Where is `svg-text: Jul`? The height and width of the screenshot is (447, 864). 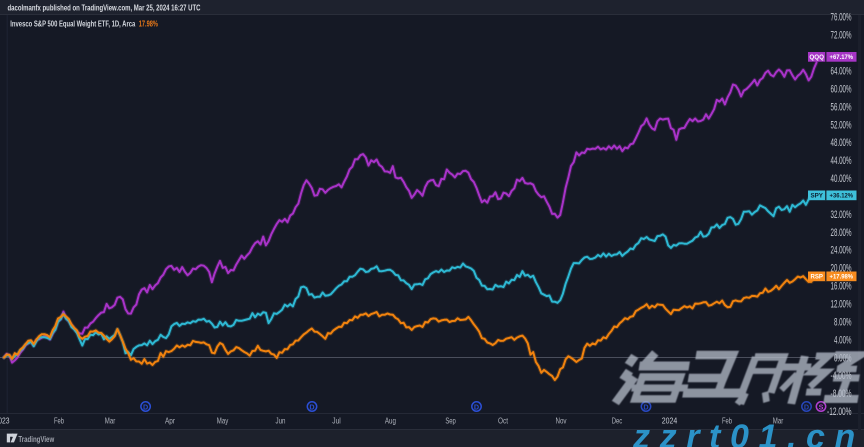
svg-text: Jul is located at coordinates (336, 421).